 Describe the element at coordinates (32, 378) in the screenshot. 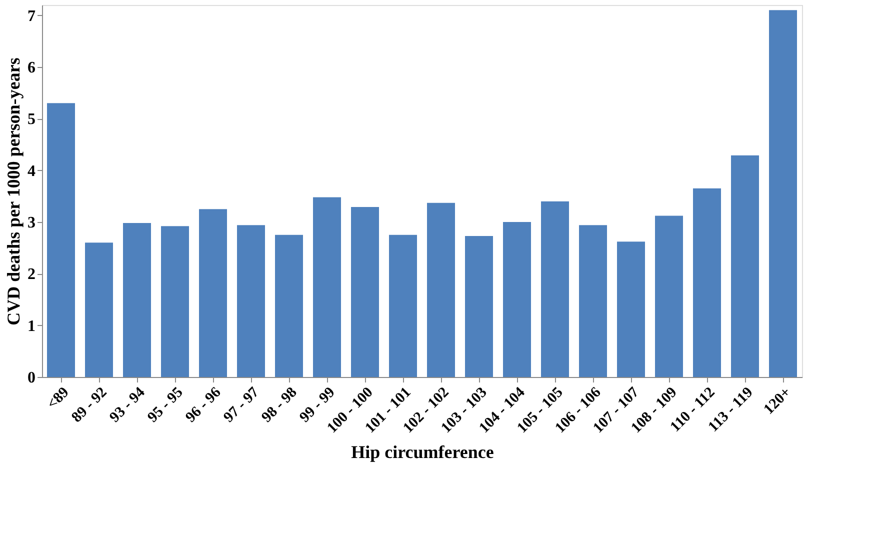

I see `y-tick-label: 0` at that location.